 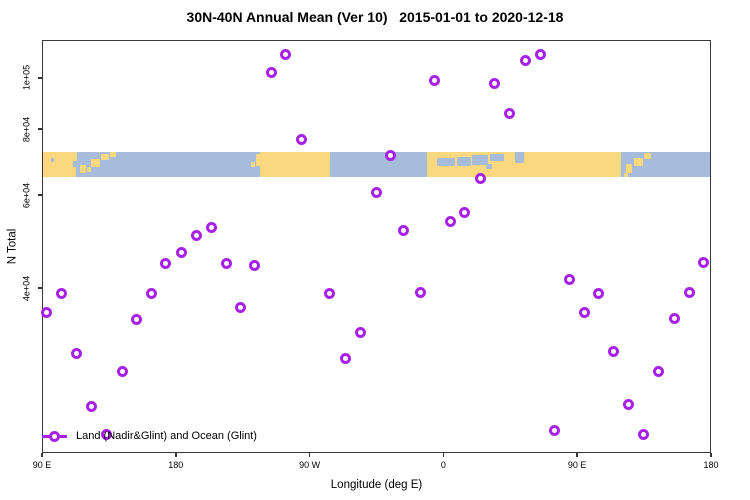 I want to click on y-axis-tick-label: 1e+05, so click(x=26, y=78).